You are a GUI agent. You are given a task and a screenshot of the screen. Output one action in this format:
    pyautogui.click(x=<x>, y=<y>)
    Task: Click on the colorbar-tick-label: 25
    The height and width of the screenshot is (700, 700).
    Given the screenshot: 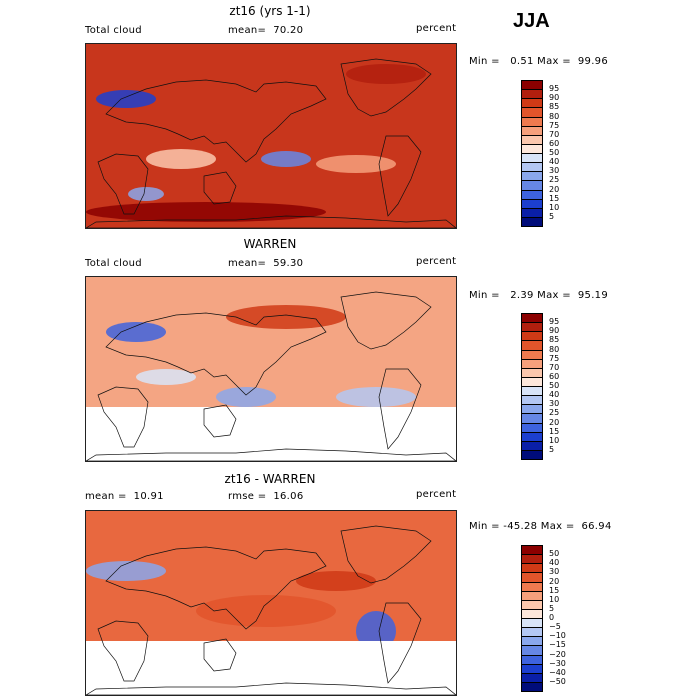 What is the action you would take?
    pyautogui.click(x=554, y=180)
    